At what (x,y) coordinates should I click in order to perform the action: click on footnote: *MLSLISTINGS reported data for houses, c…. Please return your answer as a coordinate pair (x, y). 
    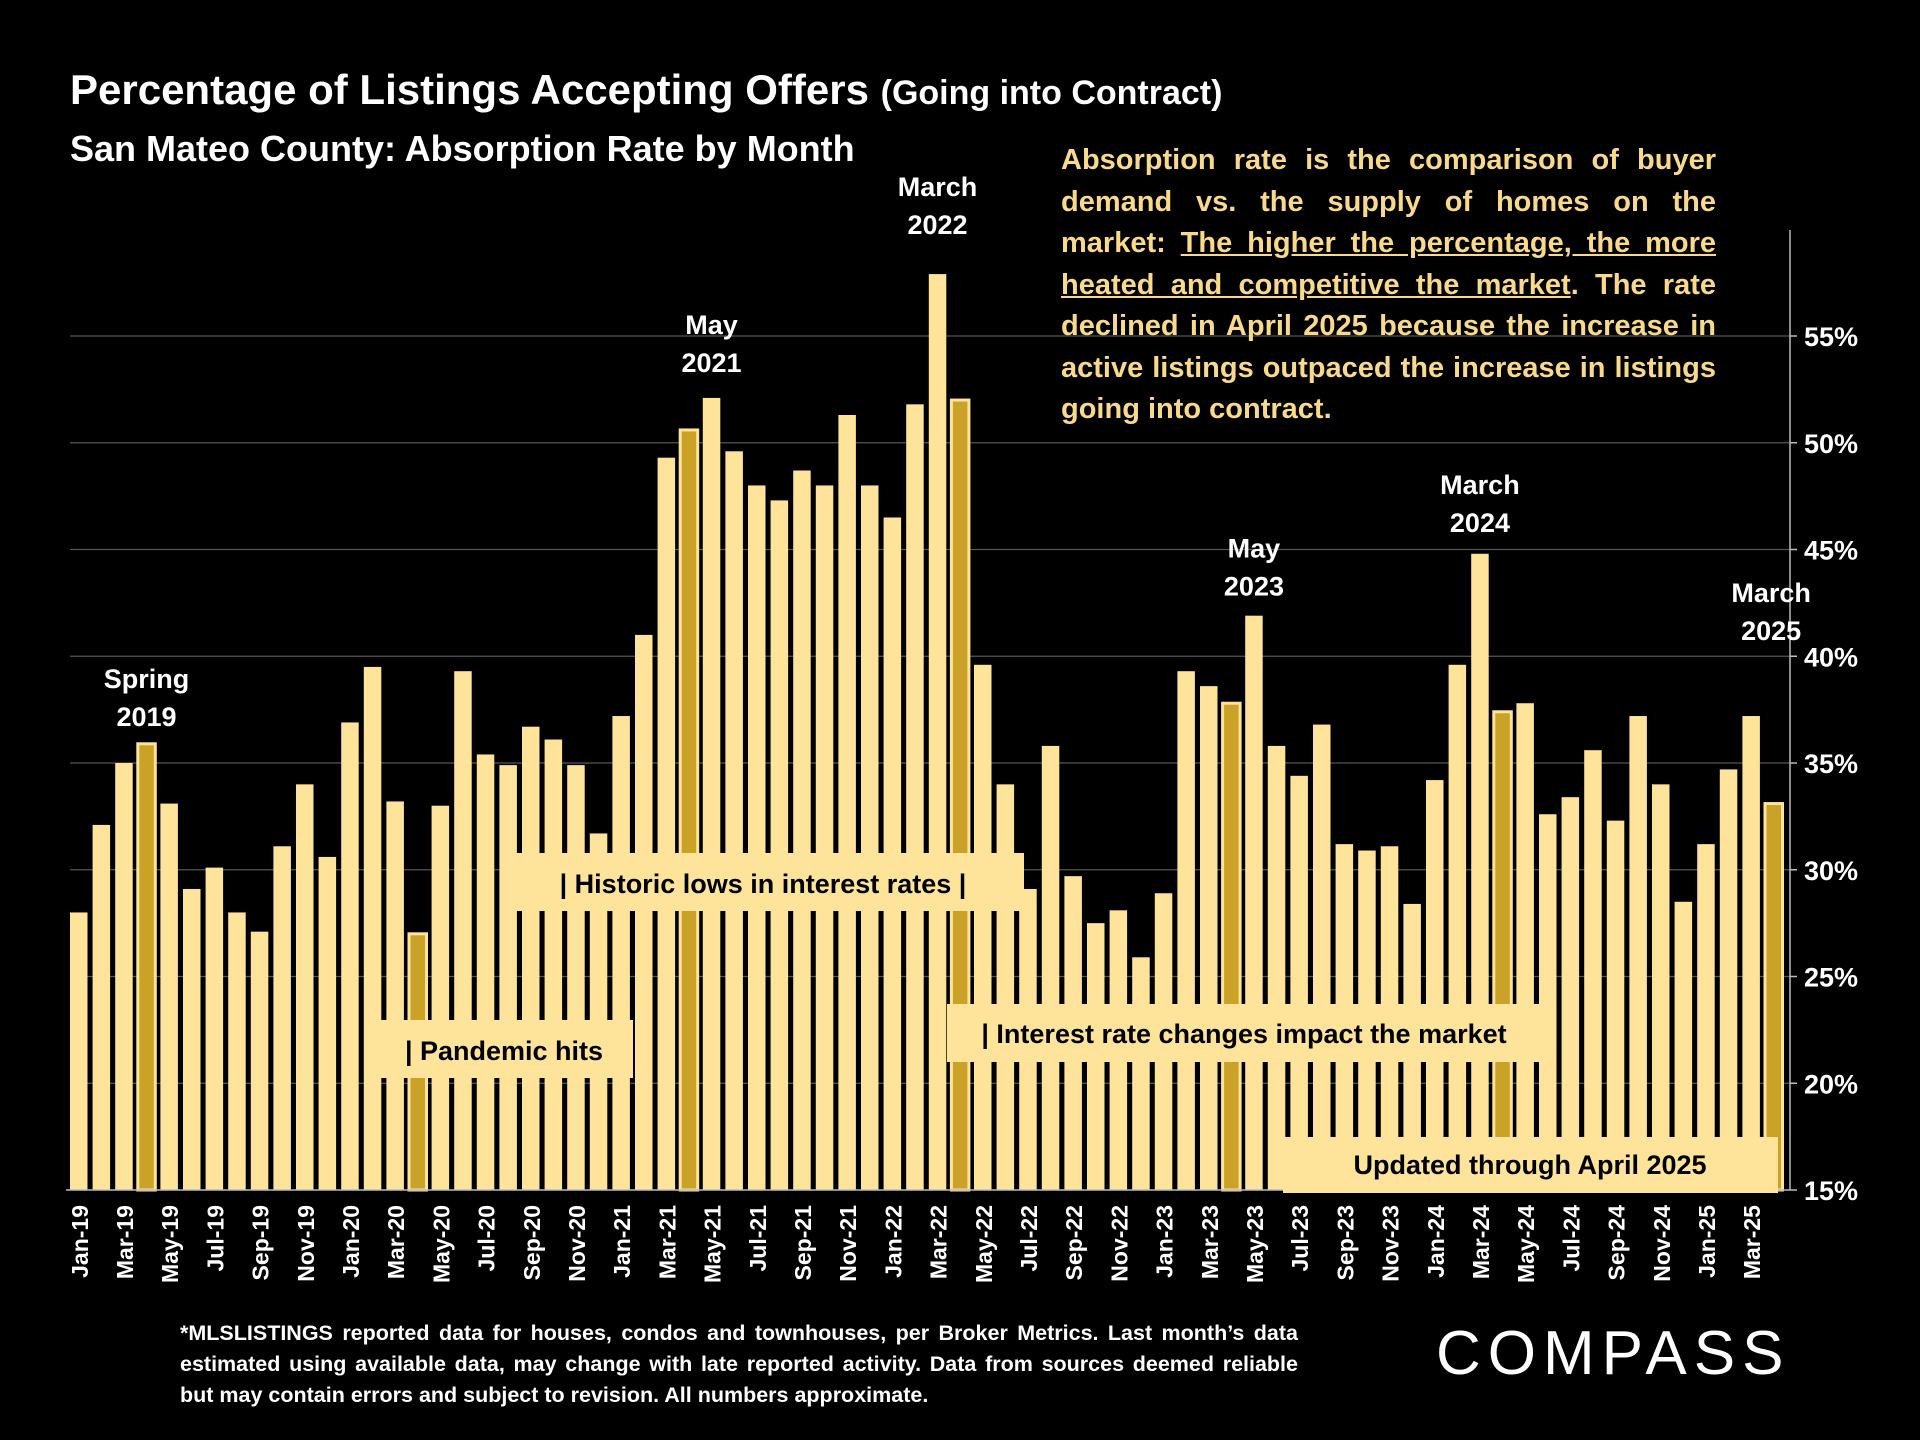
    Looking at the image, I should click on (739, 1364).